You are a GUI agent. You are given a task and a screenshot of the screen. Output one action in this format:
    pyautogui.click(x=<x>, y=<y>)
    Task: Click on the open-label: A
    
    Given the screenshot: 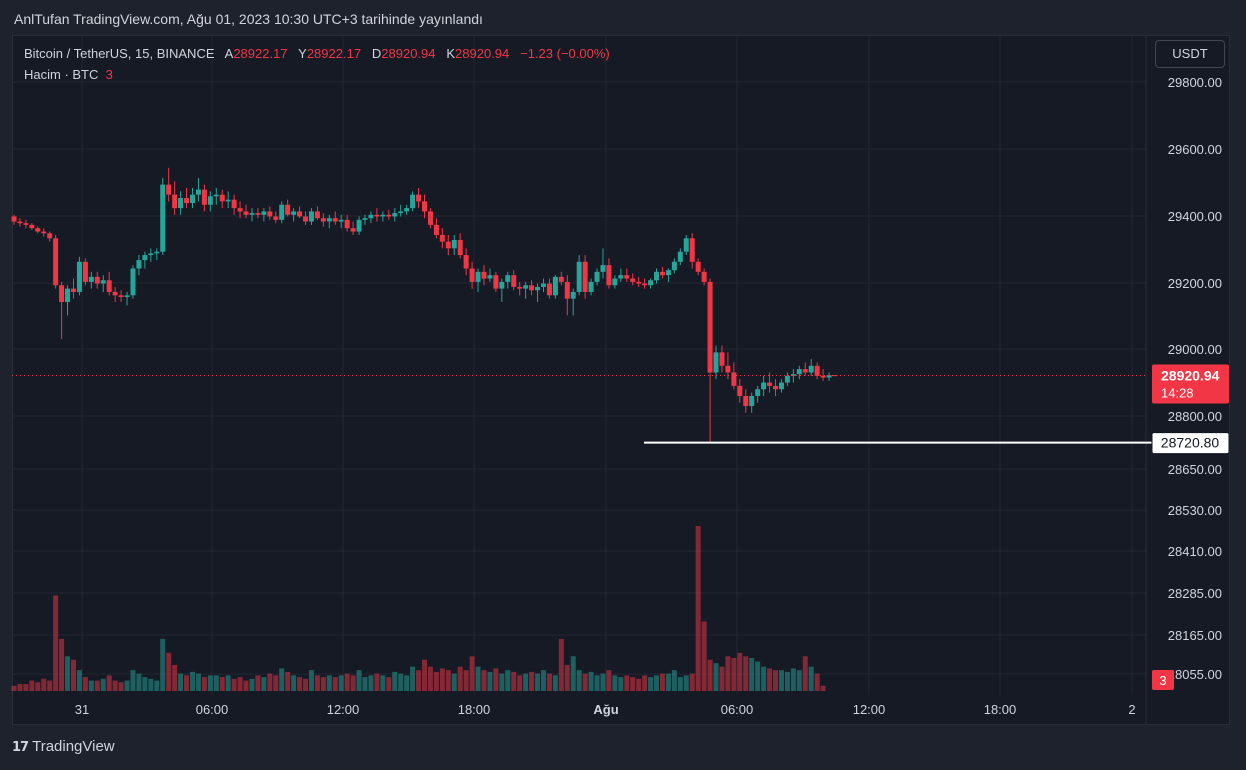 What is the action you would take?
    pyautogui.click(x=229, y=53)
    